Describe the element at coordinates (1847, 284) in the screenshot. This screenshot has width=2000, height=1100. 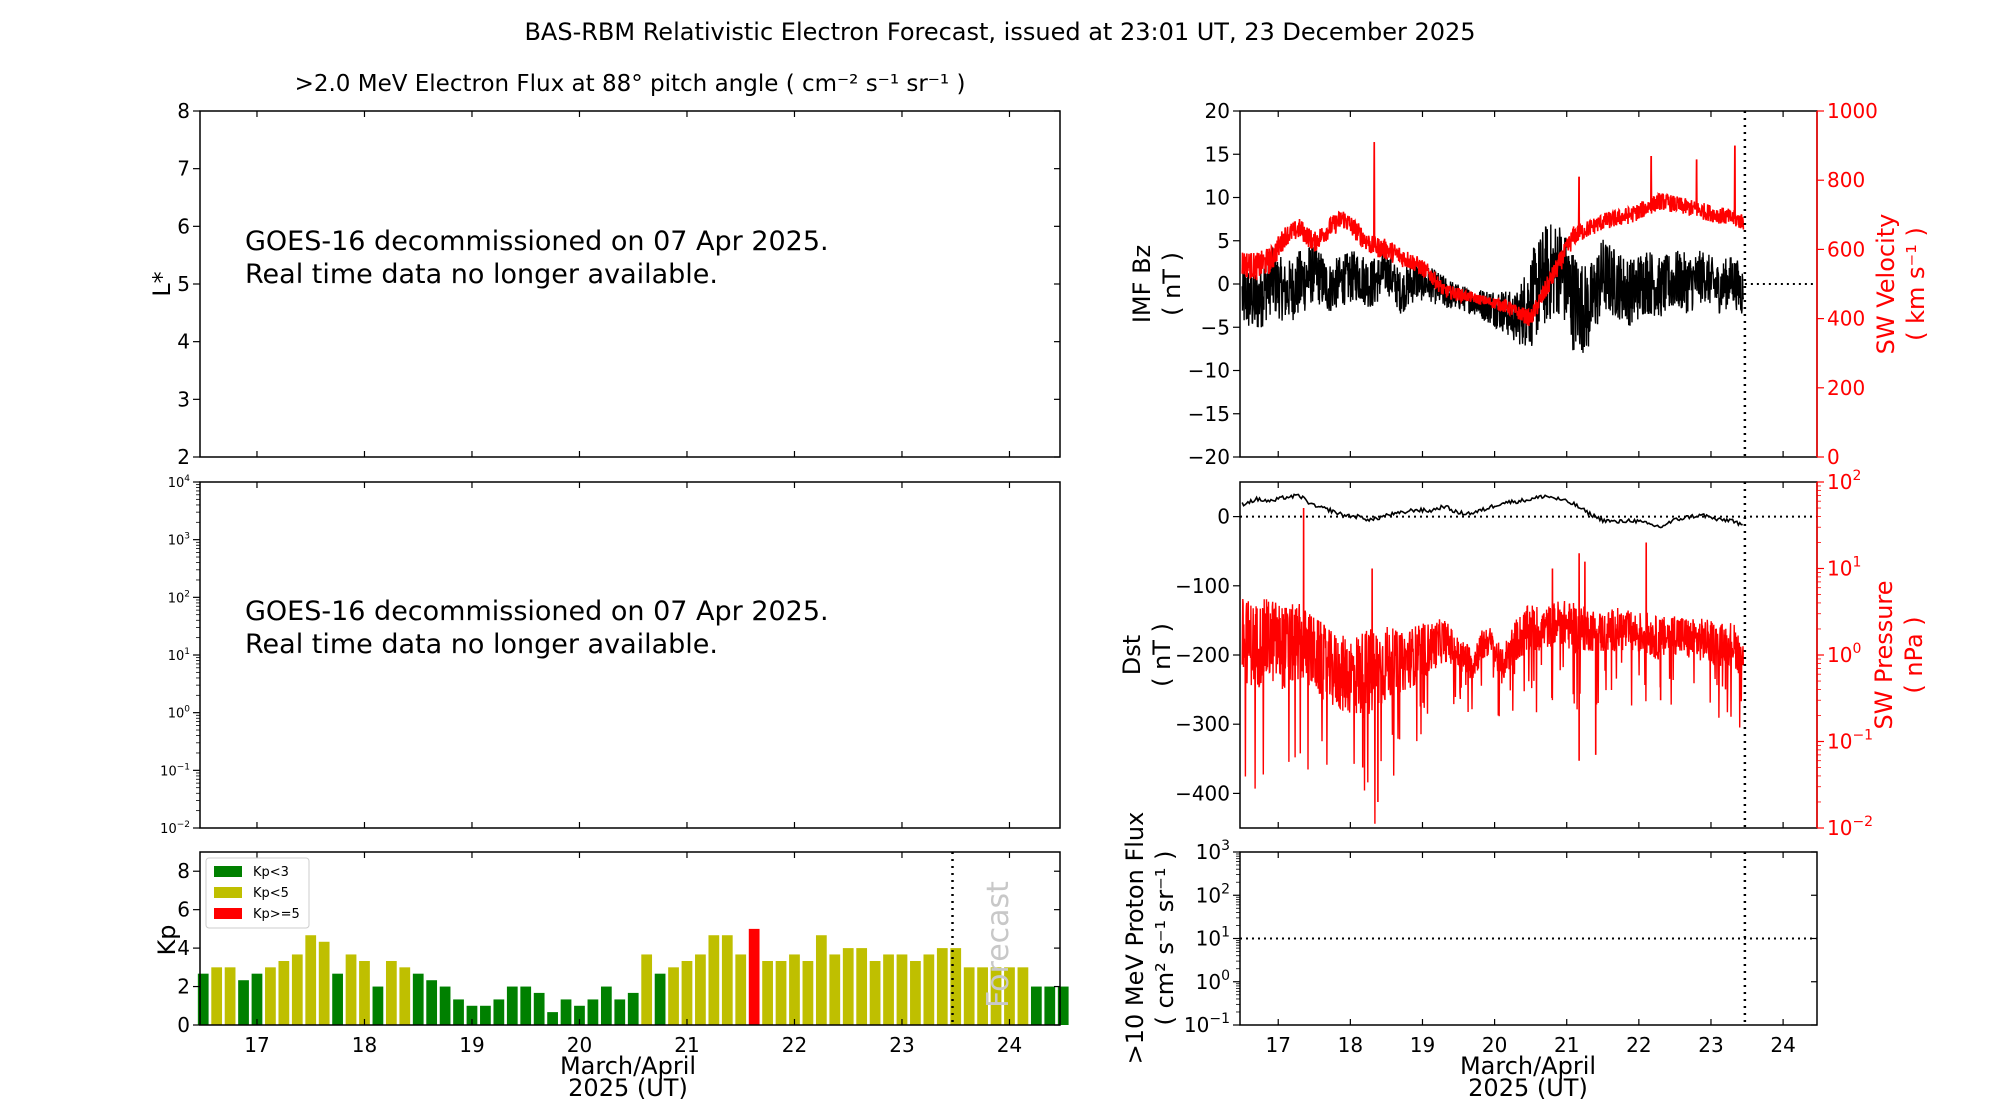
I see `sw-velocity-y-axis: 0 200 400 600 800 1000` at that location.